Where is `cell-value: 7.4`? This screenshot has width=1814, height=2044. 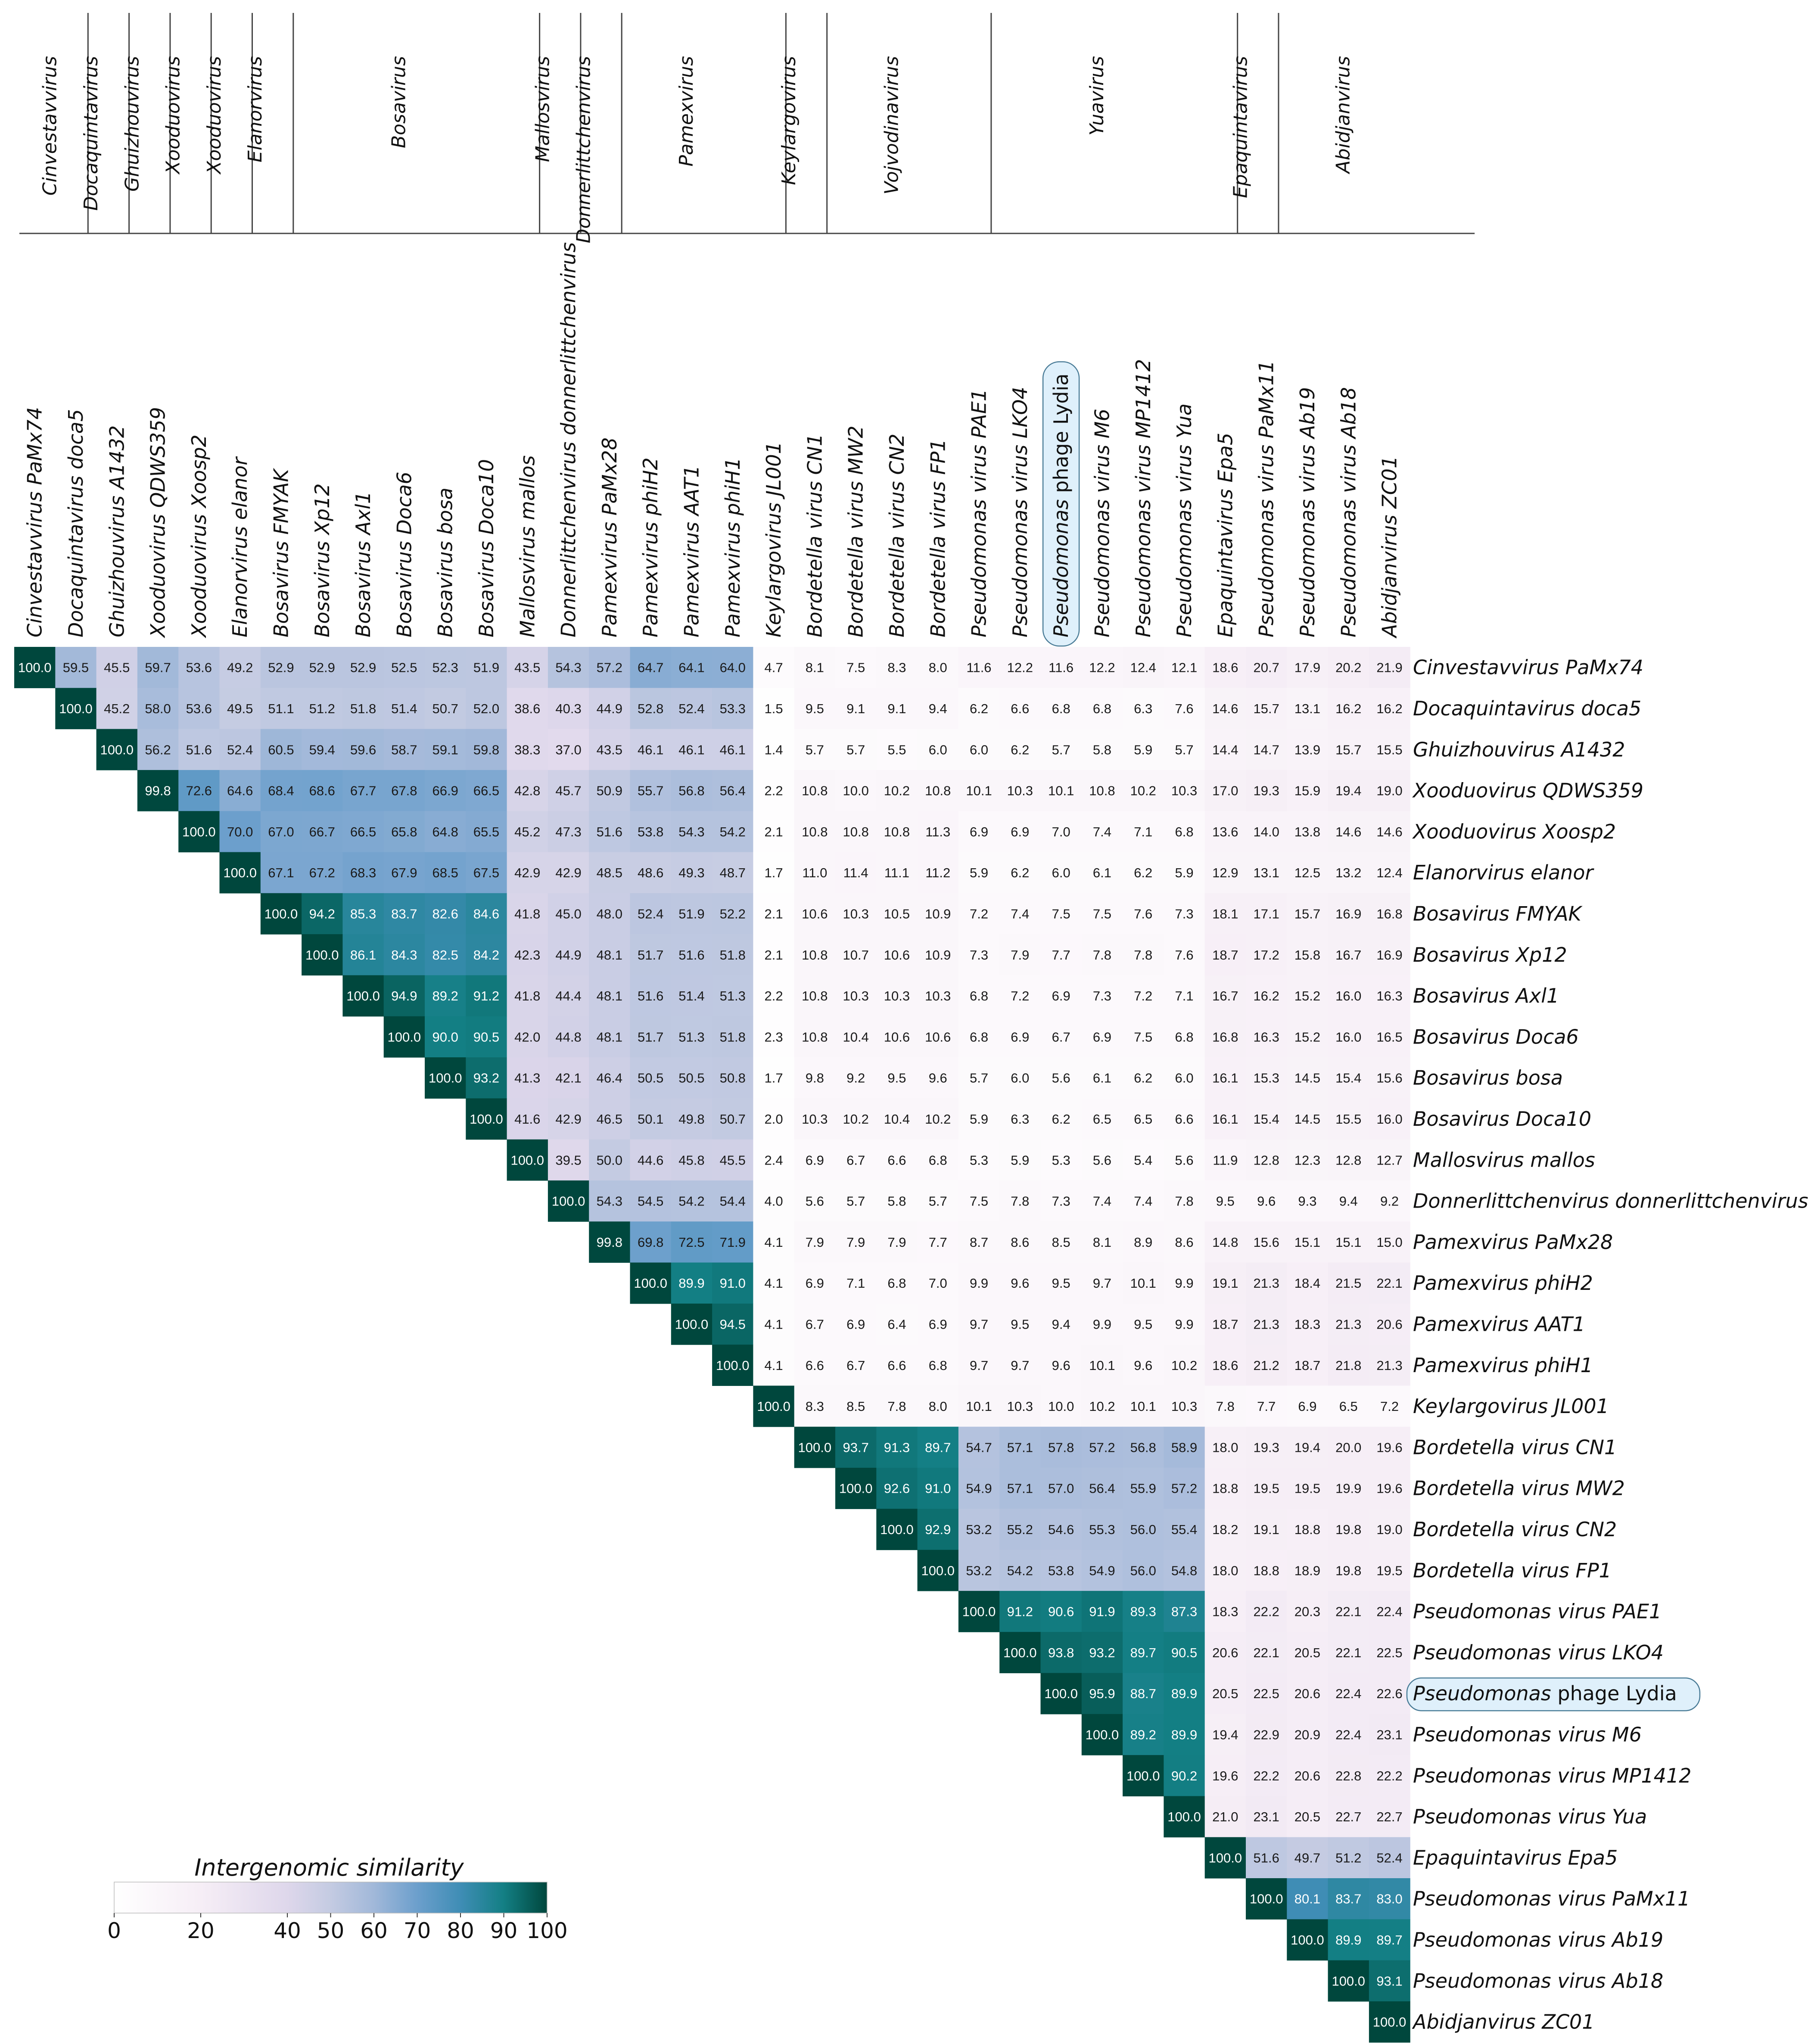
cell-value: 7.4 is located at coordinates (1102, 1202).